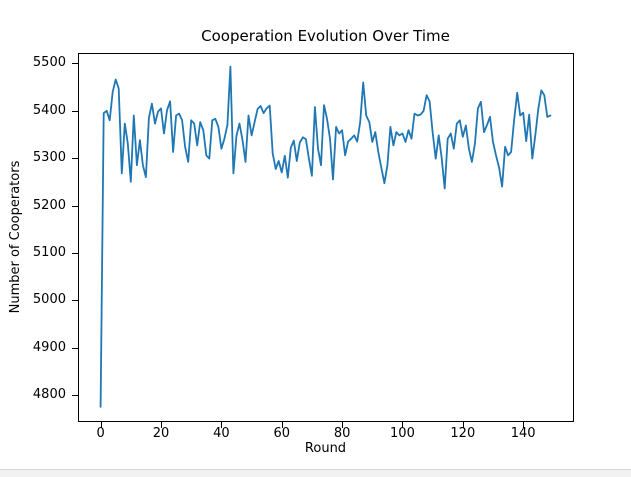 Image resolution: width=631 pixels, height=477 pixels. Describe the element at coordinates (325, 448) in the screenshot. I see `x-axis-label: Round` at that location.